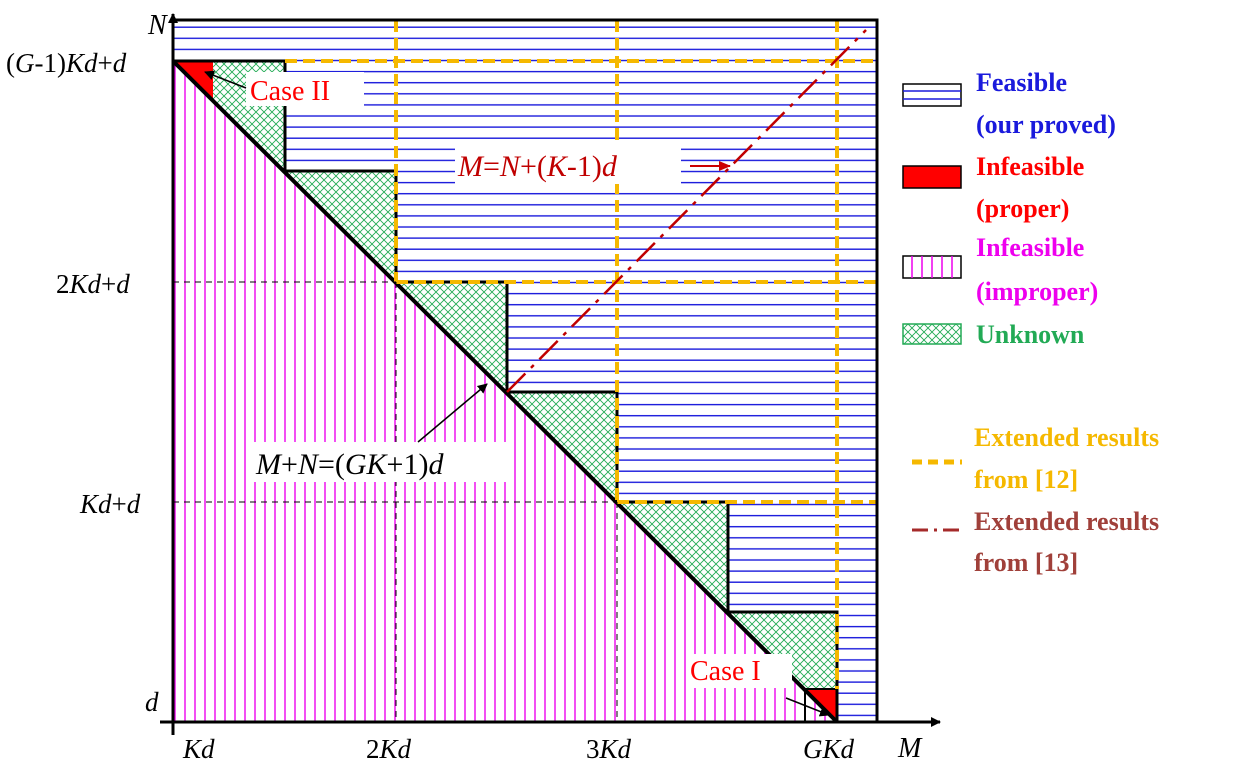 The height and width of the screenshot is (775, 1247). I want to click on case-ii-label-bg, so click(305, 89).